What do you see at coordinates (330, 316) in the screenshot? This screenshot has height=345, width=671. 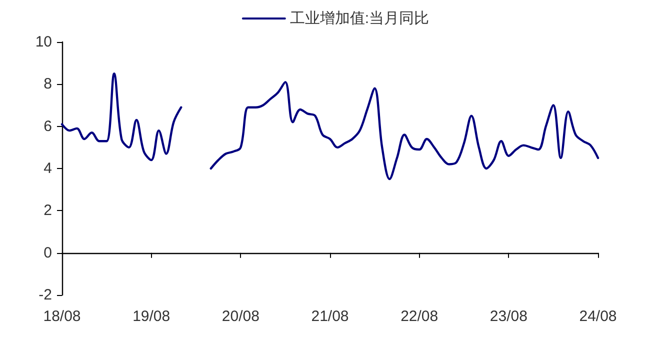 I see `x-tick-label: 21/08` at bounding box center [330, 316].